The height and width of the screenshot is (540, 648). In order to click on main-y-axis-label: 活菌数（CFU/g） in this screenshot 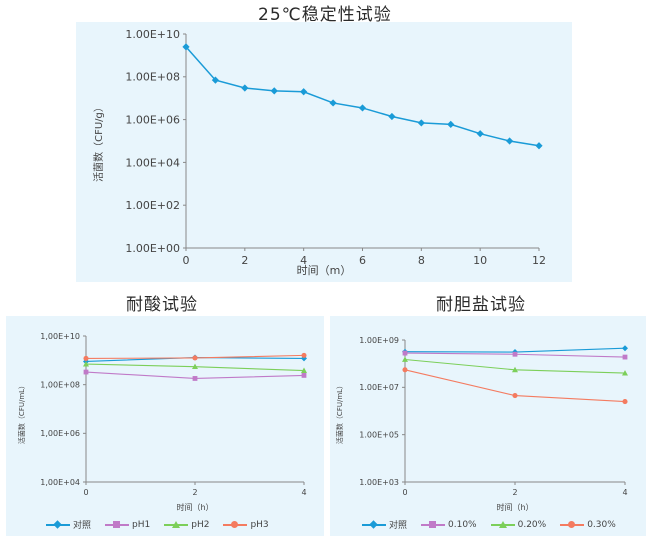, I will do `click(98, 142)`.